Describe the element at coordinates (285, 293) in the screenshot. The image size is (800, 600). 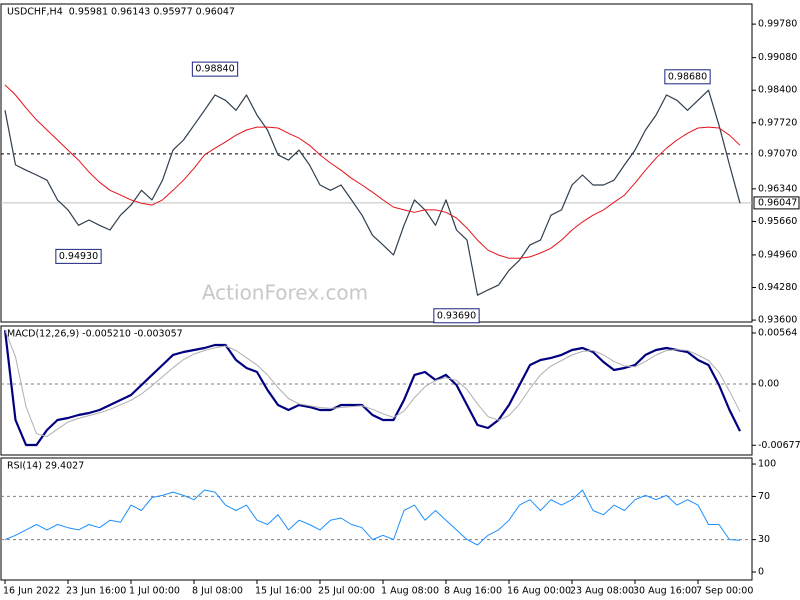
I see `watermark: ActionForex.com` at that location.